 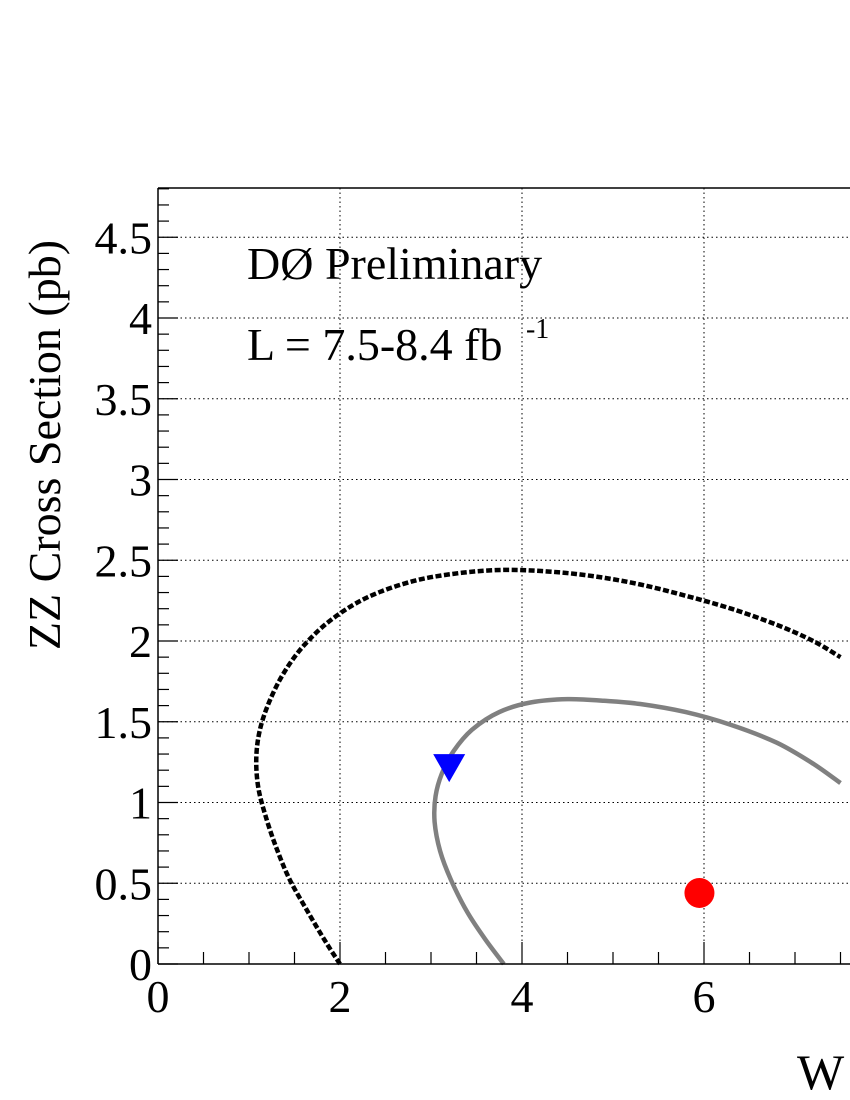 I want to click on contour-solid-gray, so click(x=637, y=831).